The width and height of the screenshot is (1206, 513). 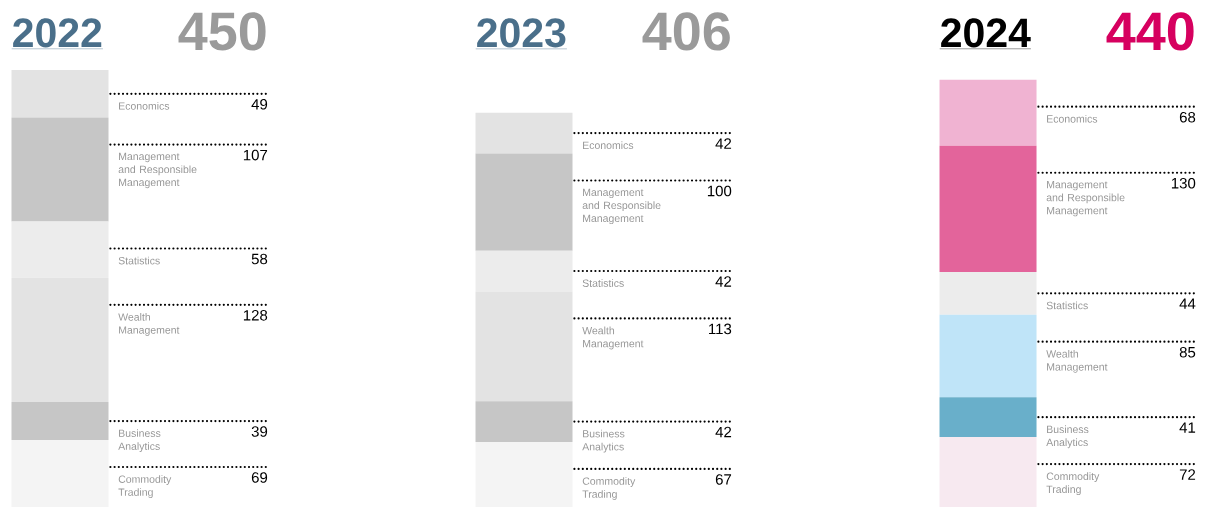 What do you see at coordinates (521, 33) in the screenshot?
I see `x-tick-label: 2023` at bounding box center [521, 33].